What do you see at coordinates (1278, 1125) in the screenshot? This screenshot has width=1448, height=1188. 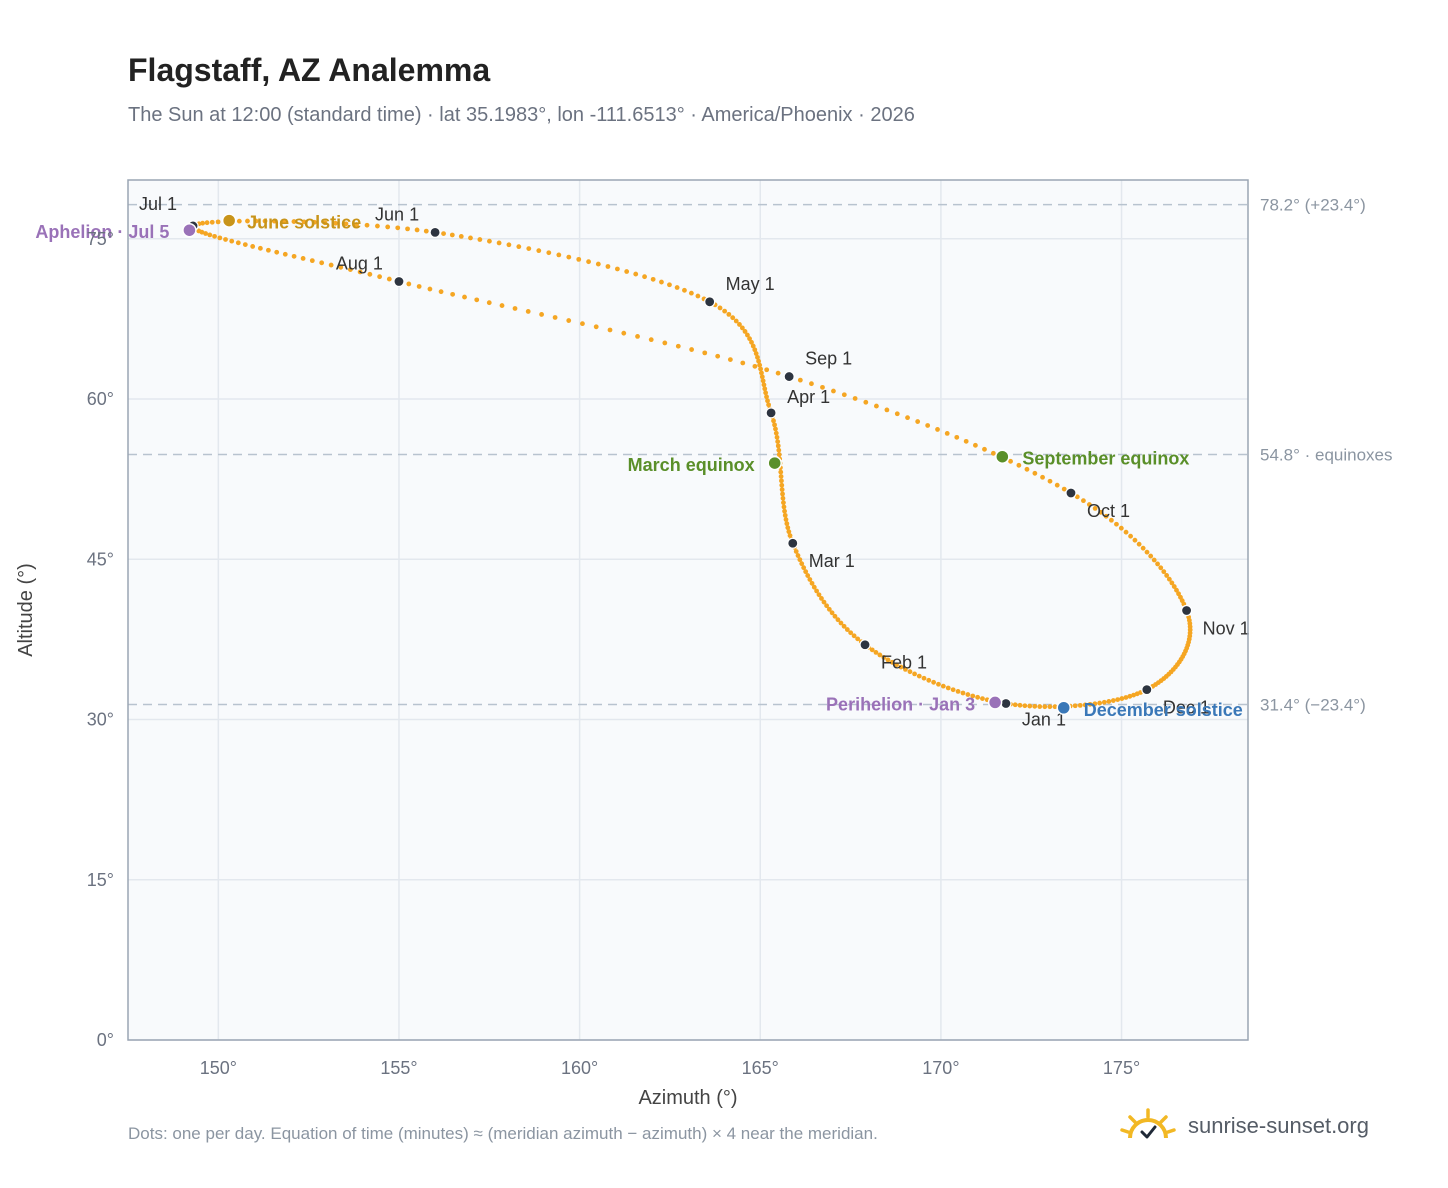 I see `brand-link: sunrise-sunset.org` at bounding box center [1278, 1125].